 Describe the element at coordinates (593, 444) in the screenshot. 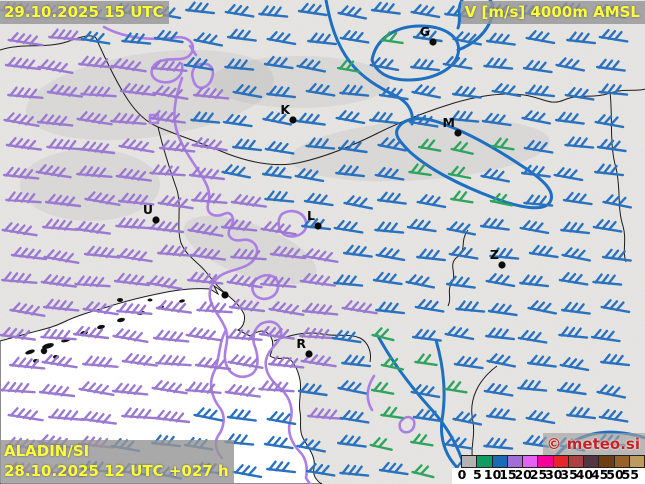

I see `copyright-label: © meteo.si` at that location.